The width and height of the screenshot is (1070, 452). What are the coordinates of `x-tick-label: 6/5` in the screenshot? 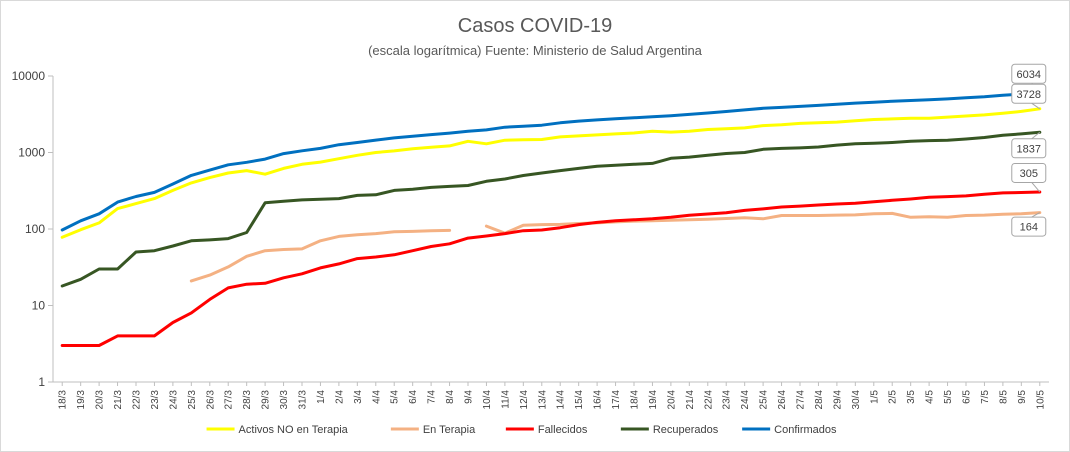 It's located at (967, 397).